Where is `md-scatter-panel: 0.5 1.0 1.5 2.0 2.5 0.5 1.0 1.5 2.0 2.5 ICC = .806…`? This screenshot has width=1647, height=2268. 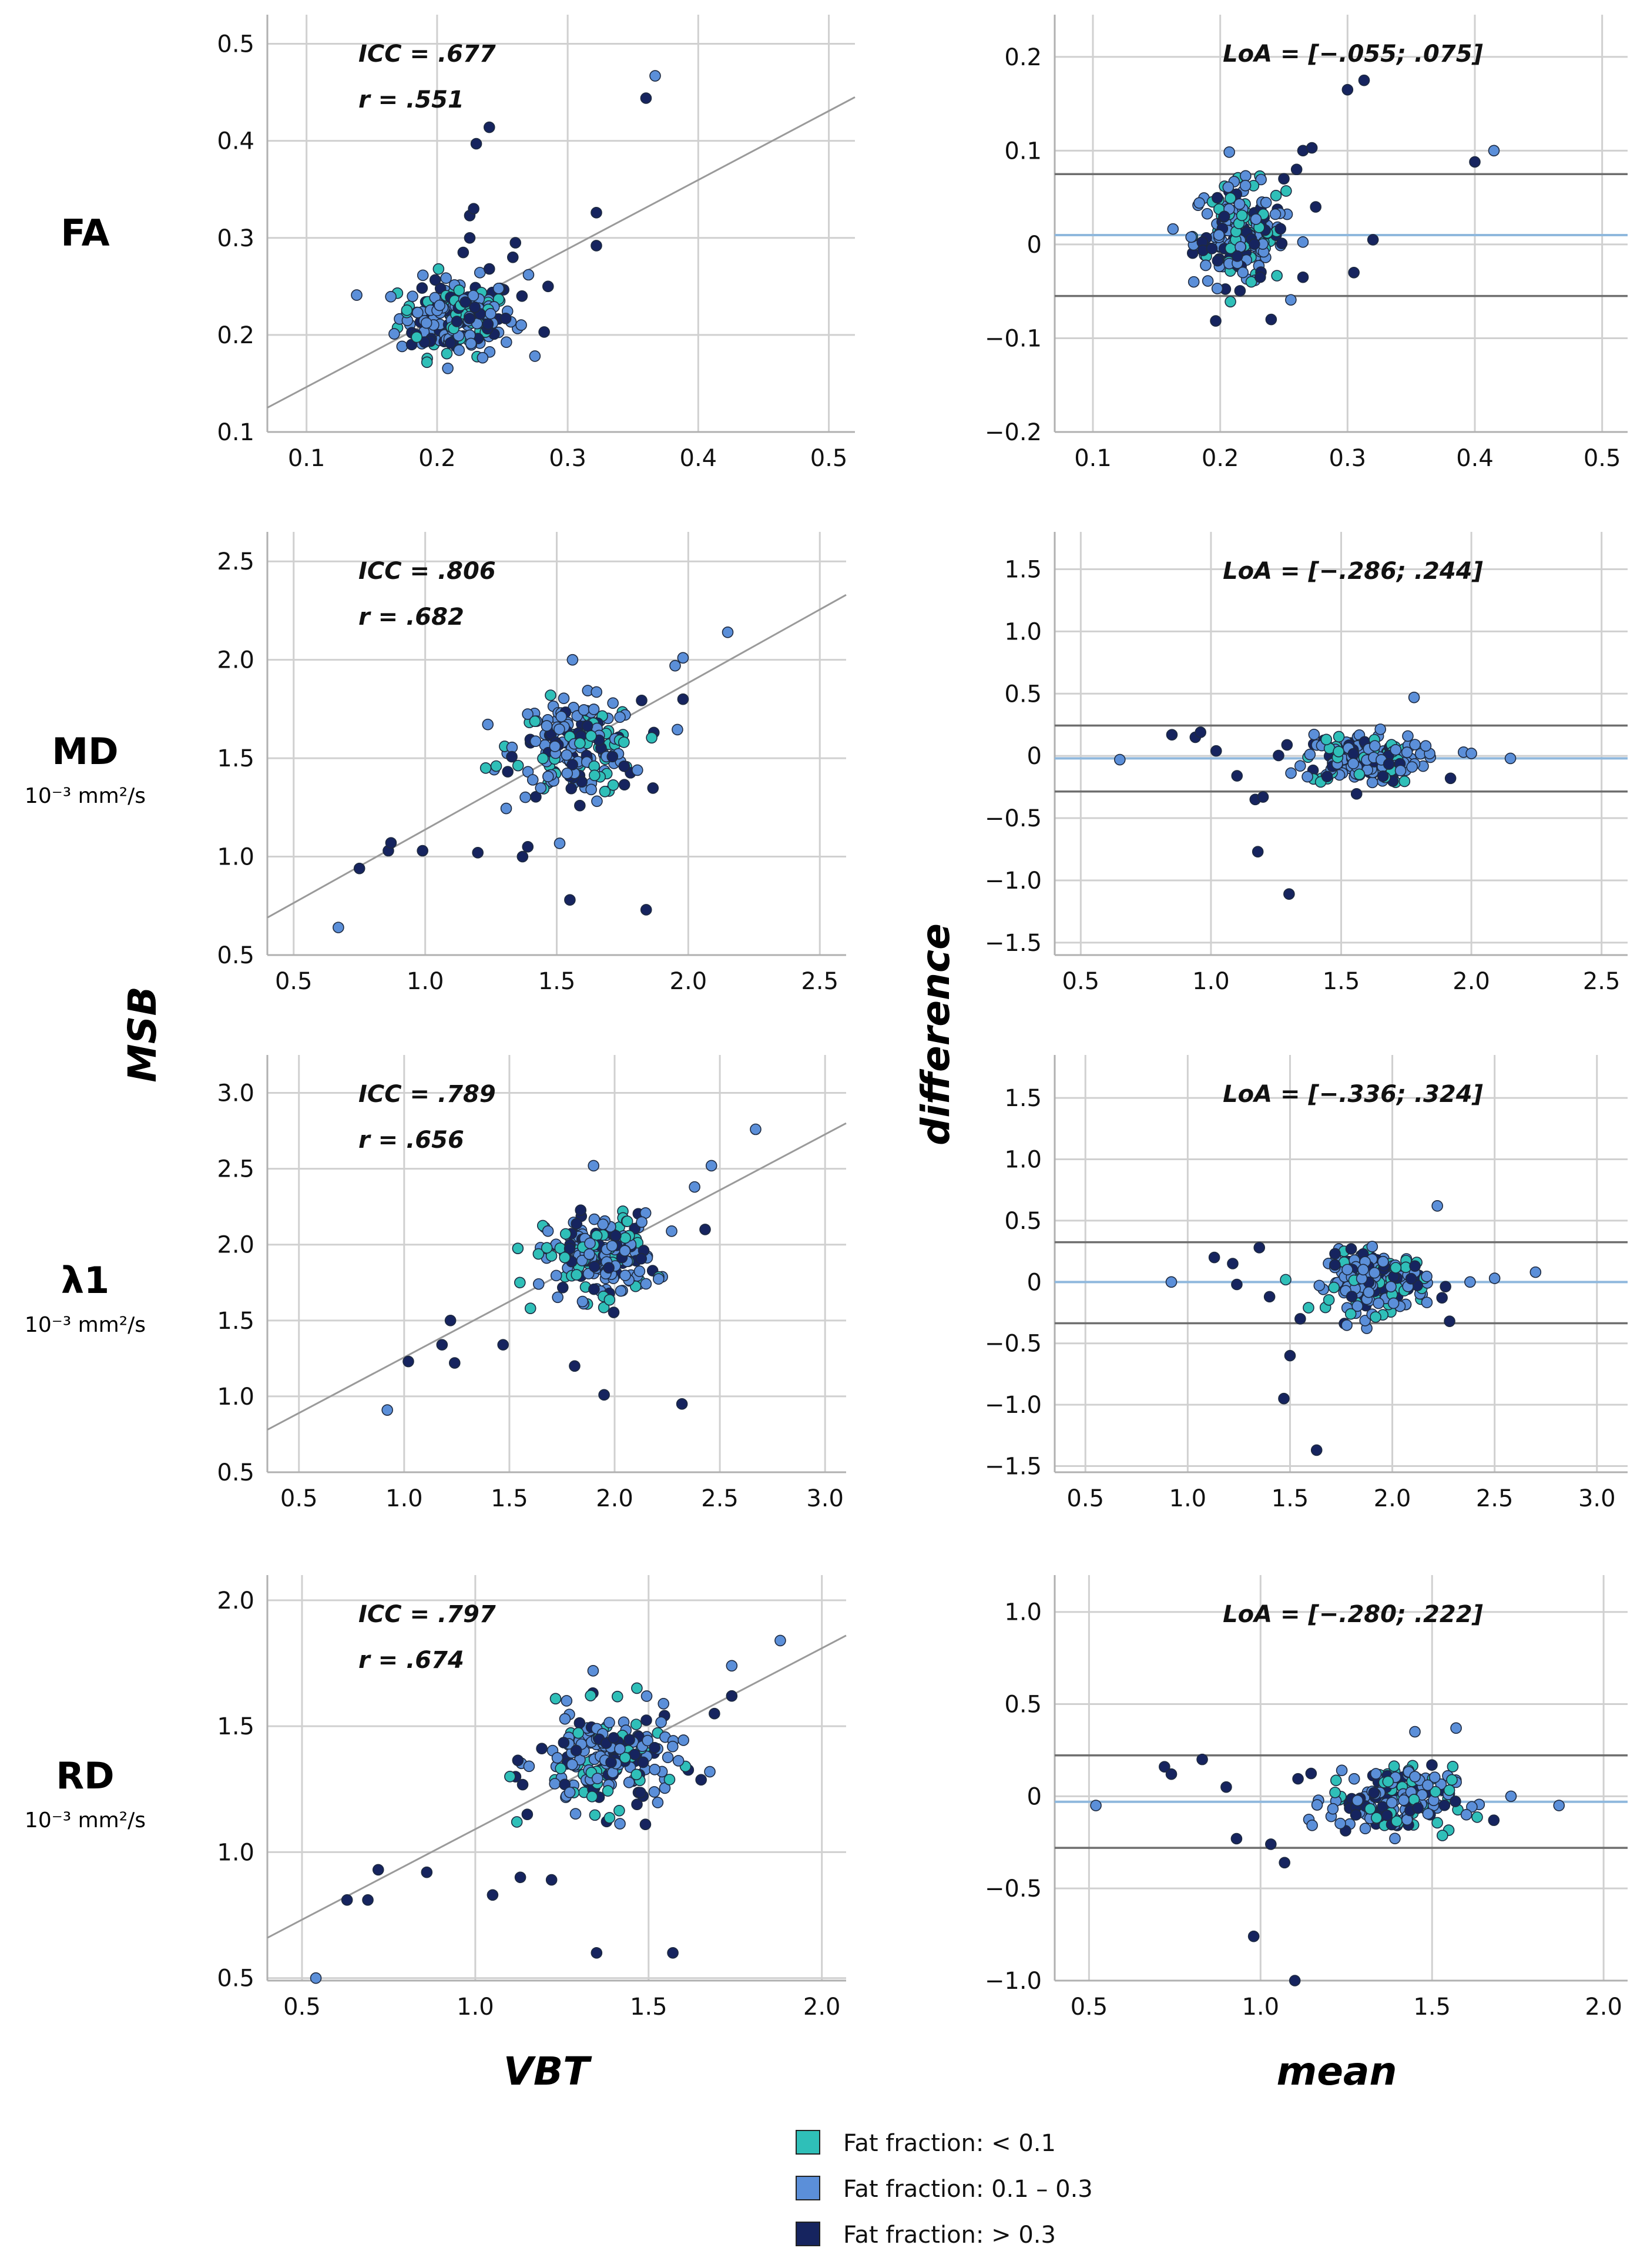 md-scatter-panel: 0.5 1.0 1.5 2.0 2.5 0.5 1.0 1.5 2.0 2.5 ICC = .806… is located at coordinates (532, 763).